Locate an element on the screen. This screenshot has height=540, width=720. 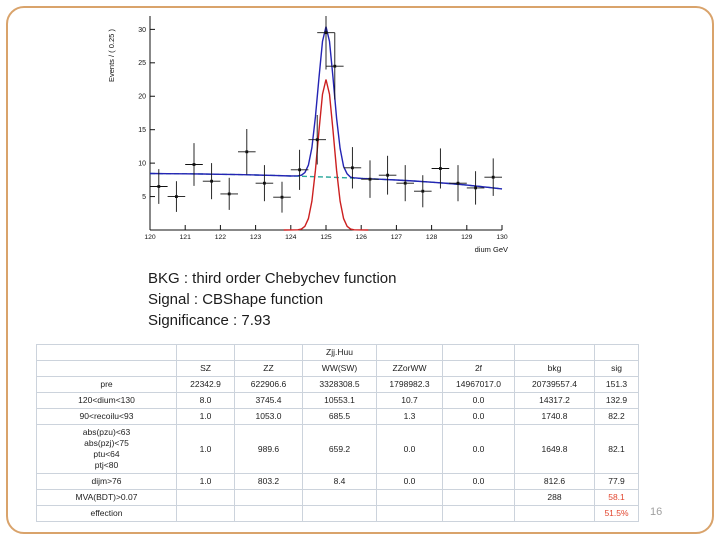
table-header-row: SZ ZZ WW(SW) ZZorWW 2f bkg sig is located at coordinates (337, 368).